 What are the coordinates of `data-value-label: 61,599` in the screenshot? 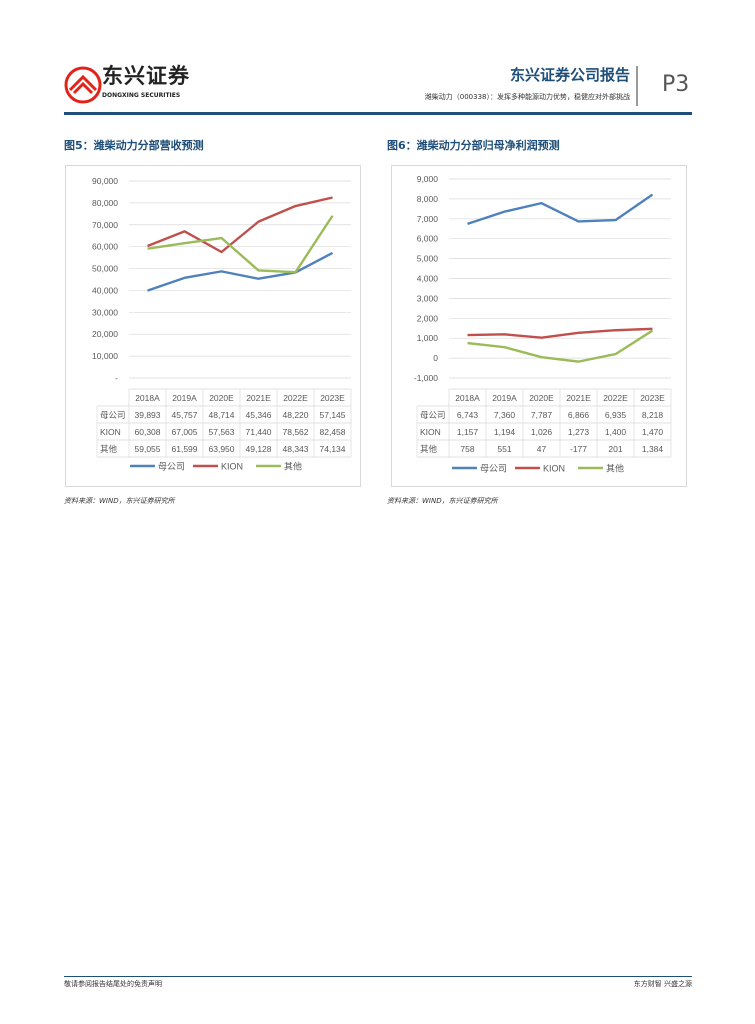 It's located at (185, 449).